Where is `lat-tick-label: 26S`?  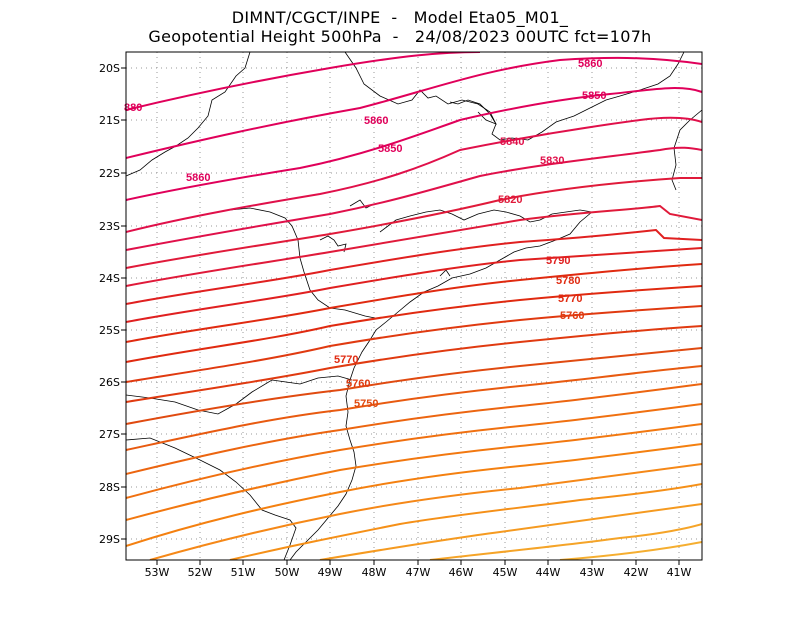 lat-tick-label: 26S is located at coordinates (109, 382).